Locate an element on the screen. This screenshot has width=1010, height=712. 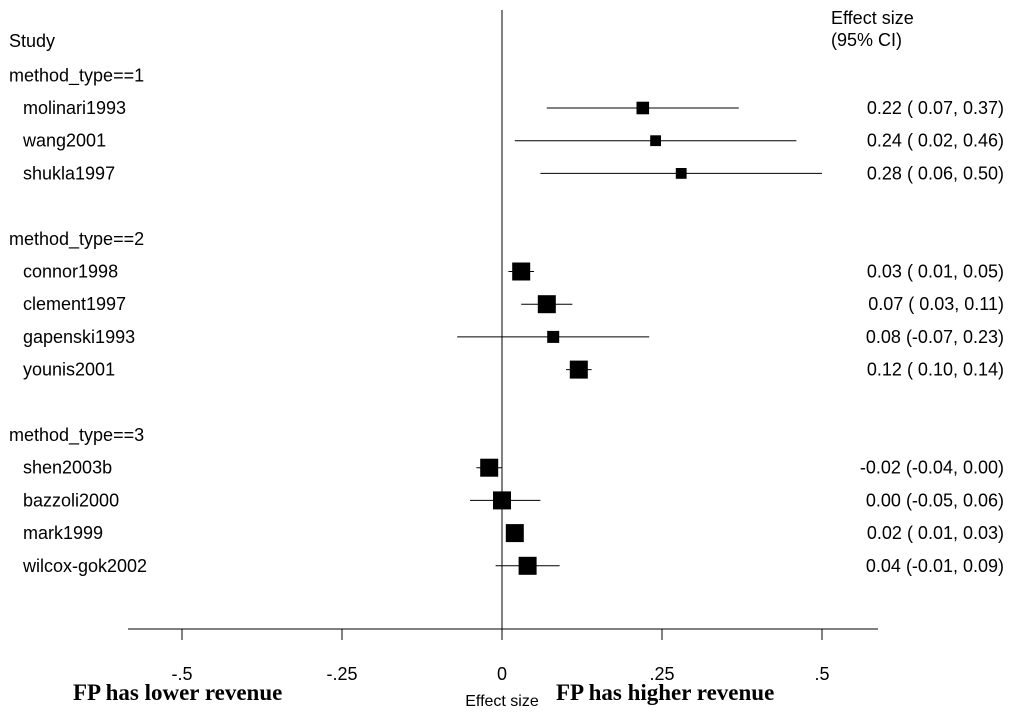
effect-size-value: 0.22 ( 0.07, 0.37) is located at coordinates (935, 108).